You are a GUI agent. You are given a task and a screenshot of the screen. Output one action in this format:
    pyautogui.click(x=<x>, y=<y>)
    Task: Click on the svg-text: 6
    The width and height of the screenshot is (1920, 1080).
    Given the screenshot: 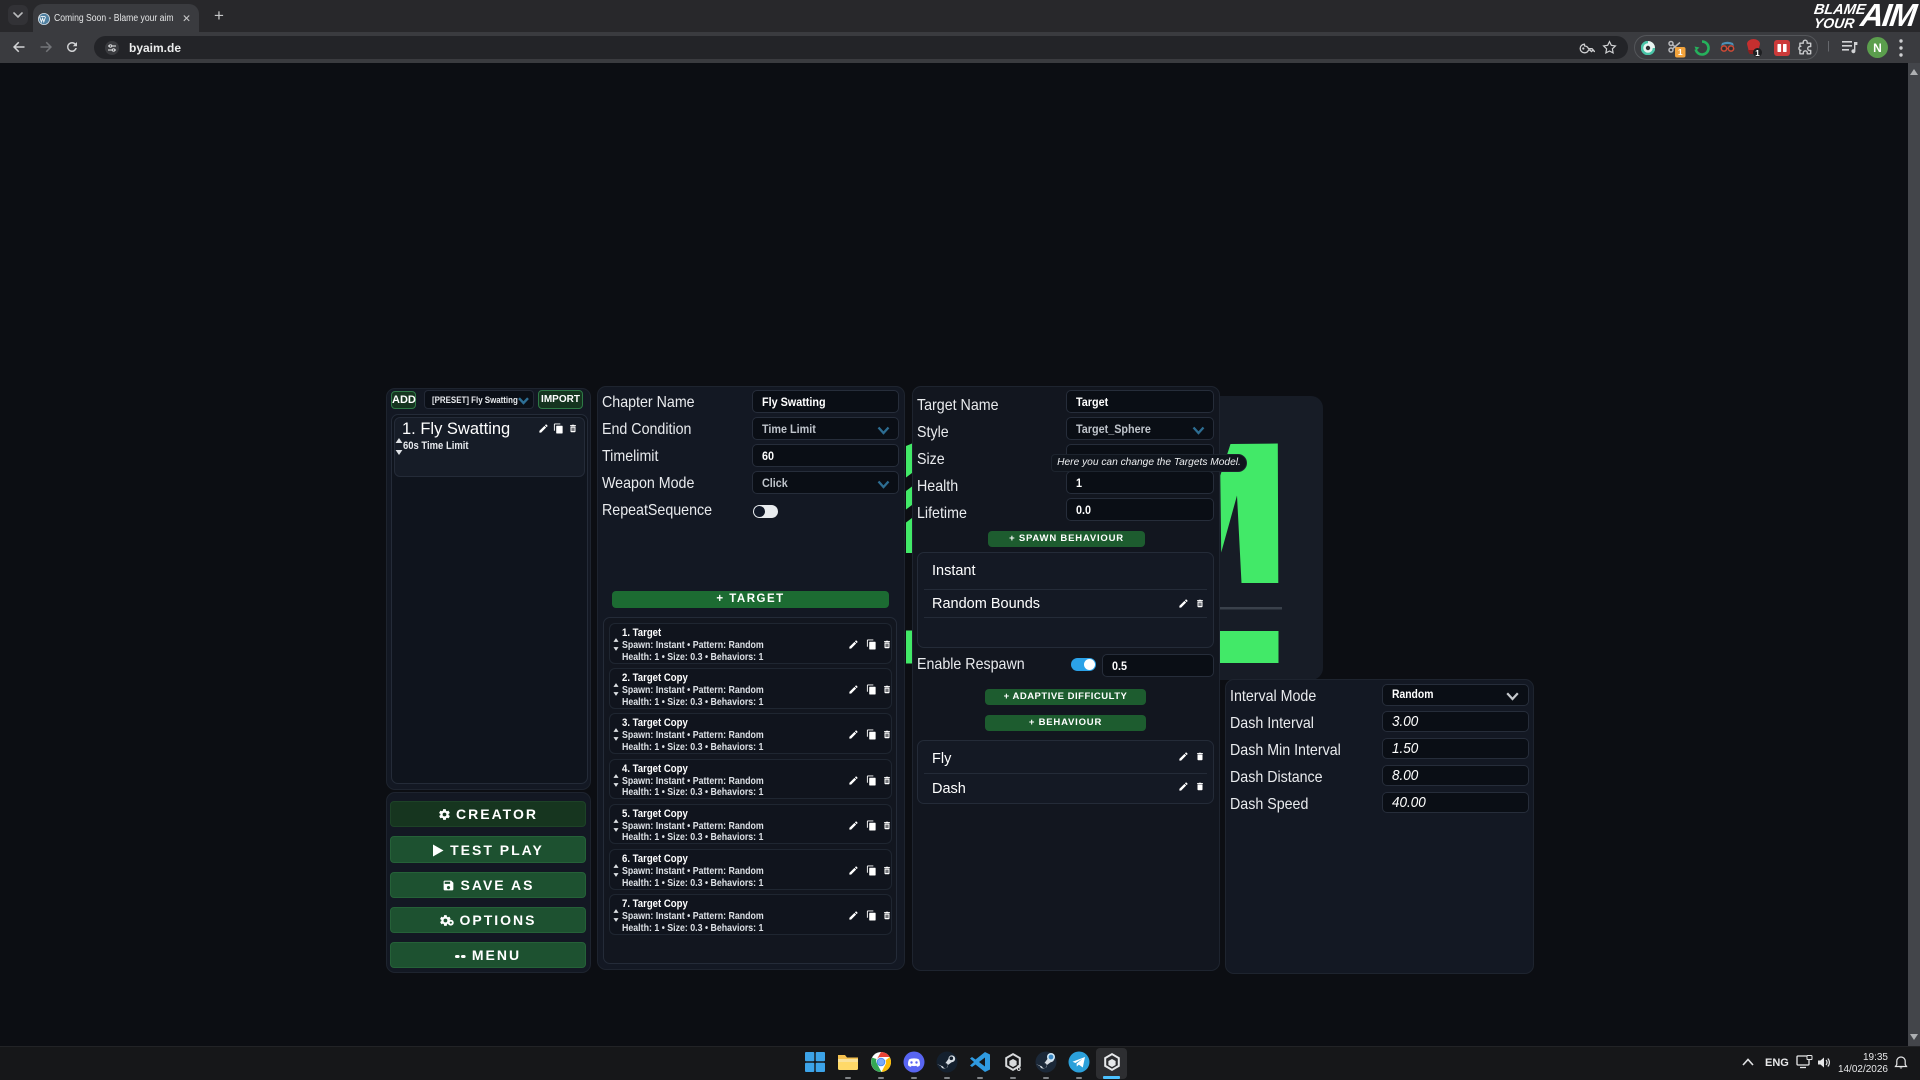 What is the action you would take?
    pyautogui.click(x=1019, y=1068)
    